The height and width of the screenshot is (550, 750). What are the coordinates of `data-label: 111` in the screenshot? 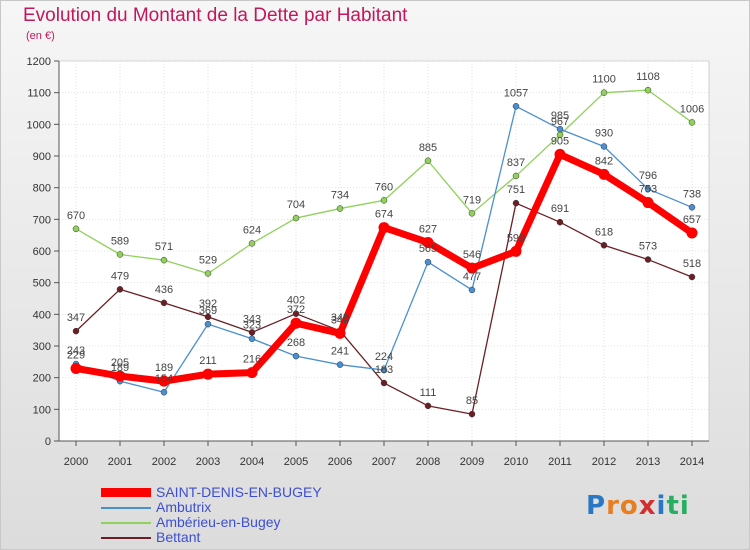 It's located at (428, 393).